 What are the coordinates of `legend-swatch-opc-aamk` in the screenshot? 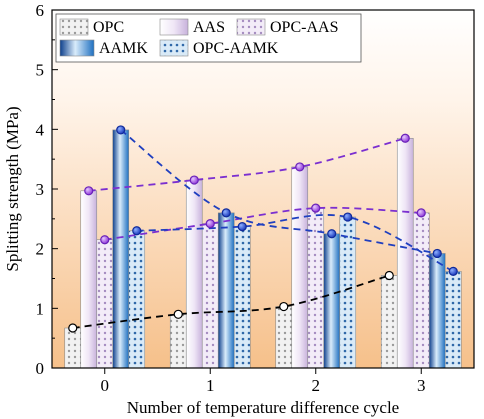 It's located at (174, 48).